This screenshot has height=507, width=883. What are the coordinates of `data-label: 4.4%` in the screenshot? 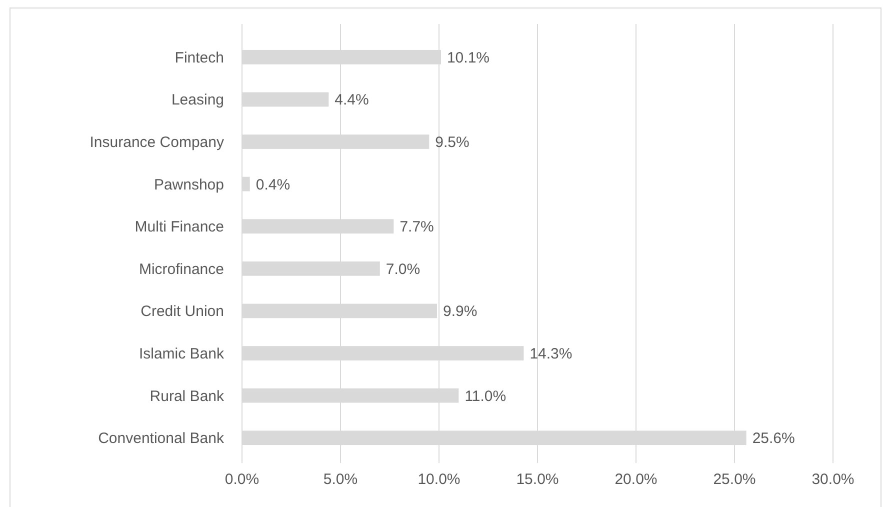 It's located at (351, 100).